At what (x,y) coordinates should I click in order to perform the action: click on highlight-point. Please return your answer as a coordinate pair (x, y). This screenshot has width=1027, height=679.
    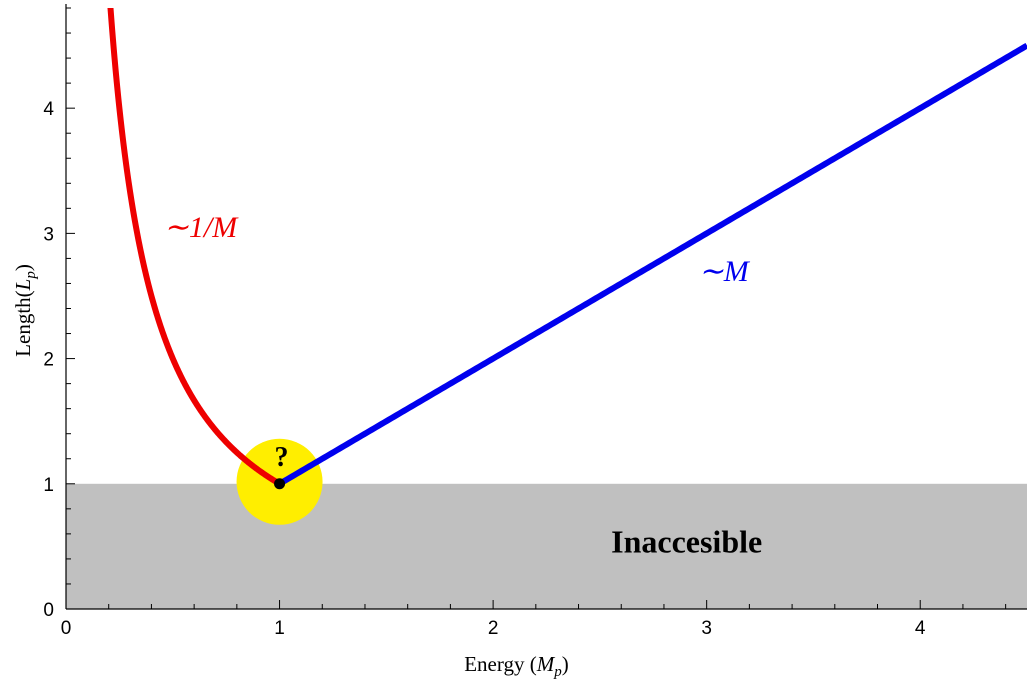
    Looking at the image, I should click on (280, 484).